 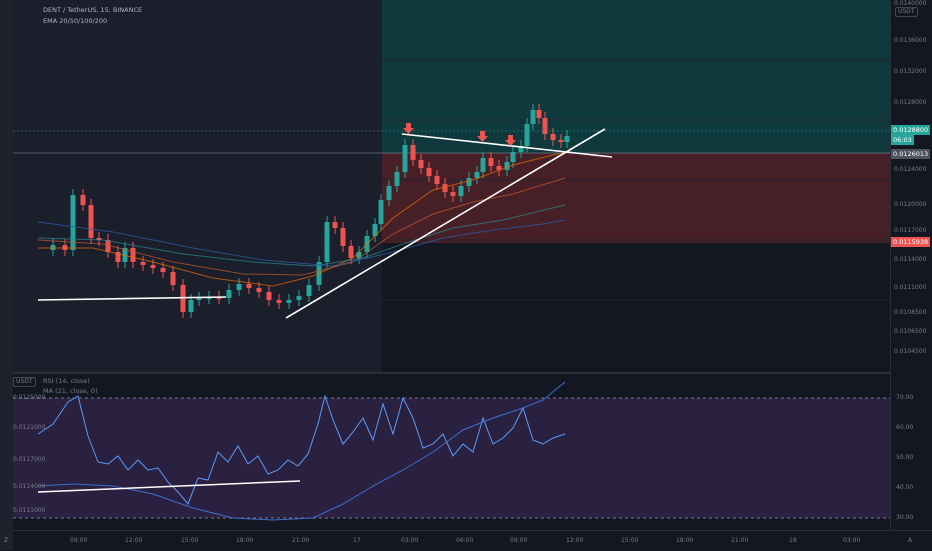 I want to click on ema-legend: EMA 20/50/100/200, so click(x=75, y=21).